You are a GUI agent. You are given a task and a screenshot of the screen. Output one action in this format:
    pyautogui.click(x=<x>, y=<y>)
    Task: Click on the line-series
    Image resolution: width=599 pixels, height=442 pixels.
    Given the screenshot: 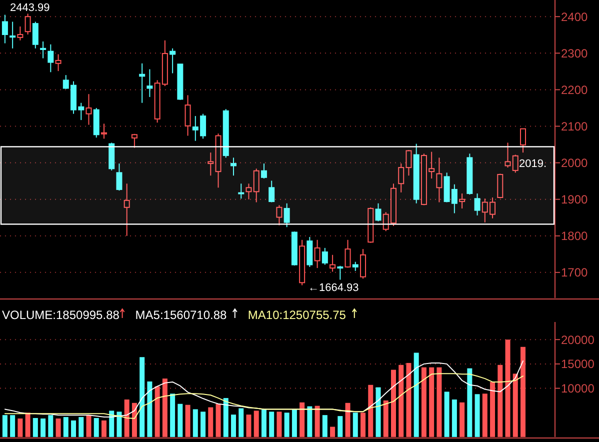 What is the action you would take?
    pyautogui.click(x=264, y=396)
    